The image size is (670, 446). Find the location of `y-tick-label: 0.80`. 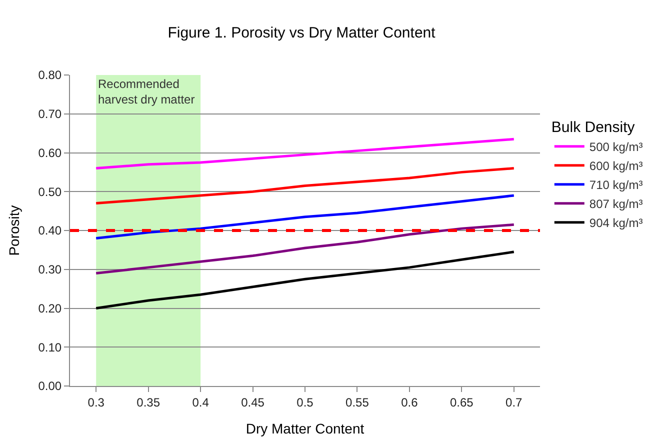

y-tick-label: 0.80 is located at coordinates (50, 75).